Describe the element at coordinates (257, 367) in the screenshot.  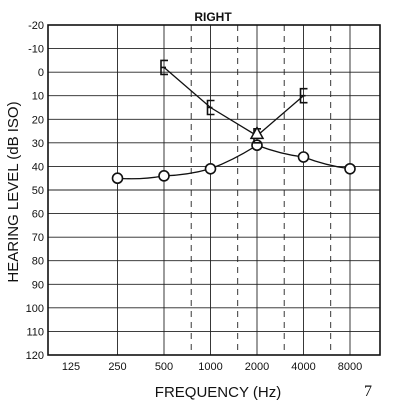
I see `x-tick-label: 2000` at that location.